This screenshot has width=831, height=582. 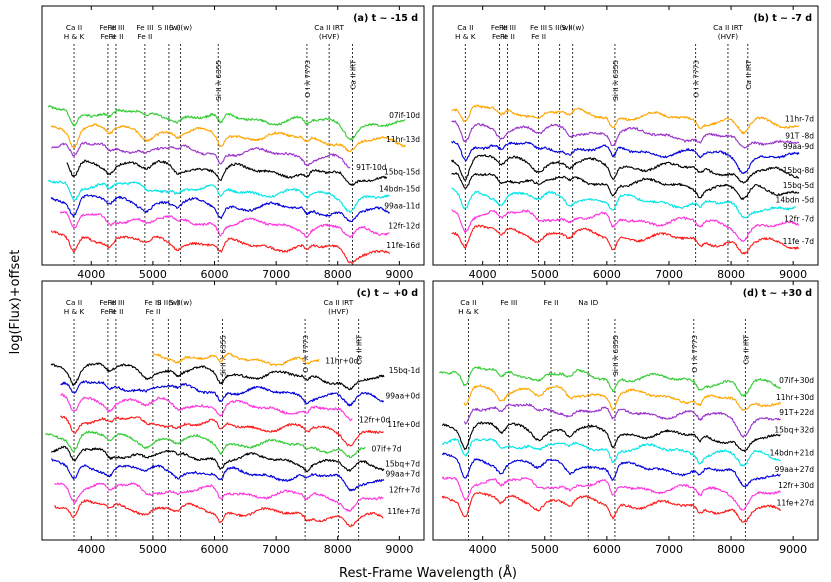 What do you see at coordinates (402, 474) in the screenshot?
I see `series-label: 99aa+7d` at bounding box center [402, 474].